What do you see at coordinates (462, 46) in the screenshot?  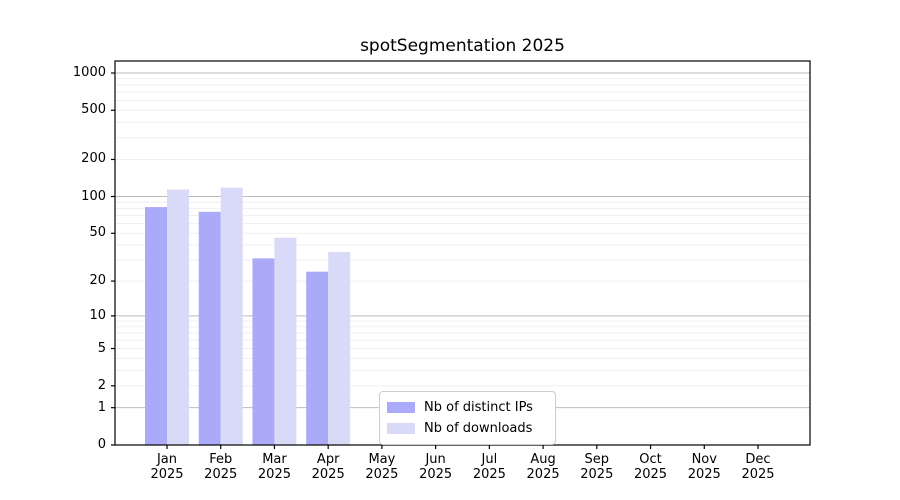 I see `chart-title: spotSegmentation 2025` at bounding box center [462, 46].